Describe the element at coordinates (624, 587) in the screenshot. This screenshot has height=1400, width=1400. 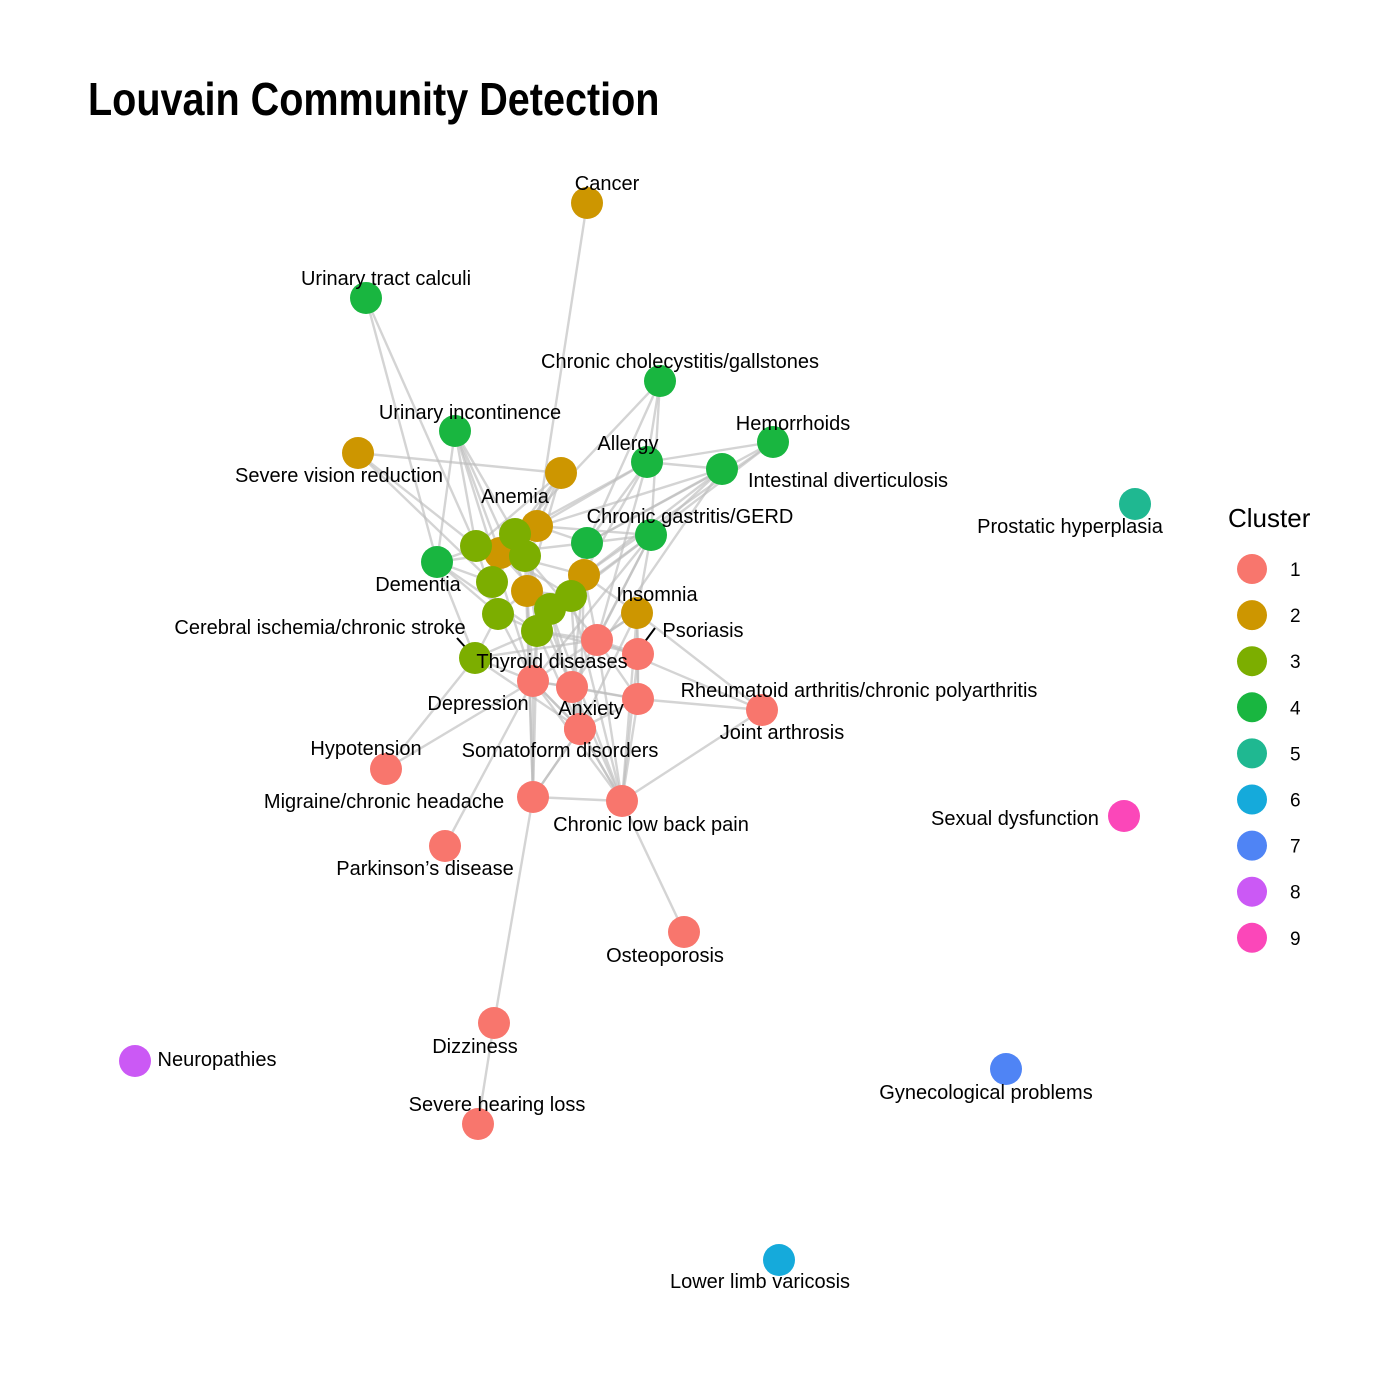
I see `edge-gerd-u1a` at that location.